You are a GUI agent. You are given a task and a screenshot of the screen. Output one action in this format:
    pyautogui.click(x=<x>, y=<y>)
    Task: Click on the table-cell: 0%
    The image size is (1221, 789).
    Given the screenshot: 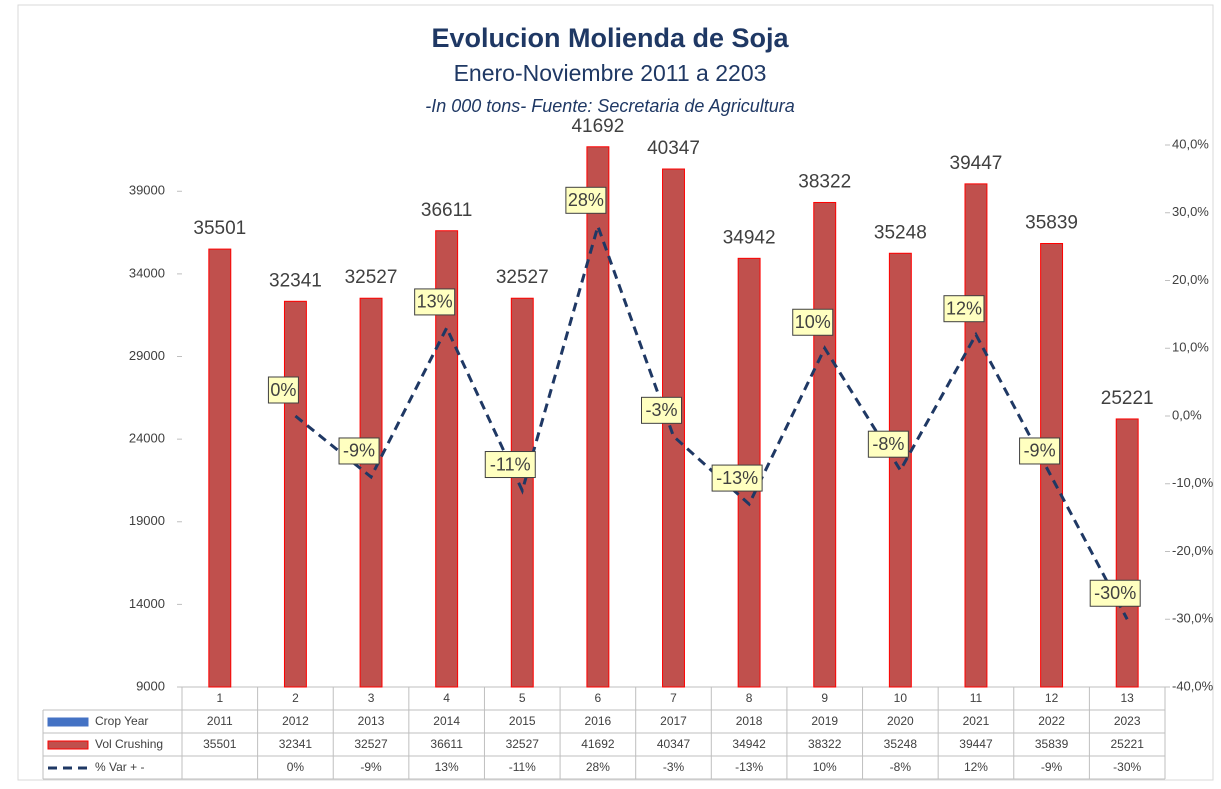 What is the action you would take?
    pyautogui.click(x=296, y=767)
    